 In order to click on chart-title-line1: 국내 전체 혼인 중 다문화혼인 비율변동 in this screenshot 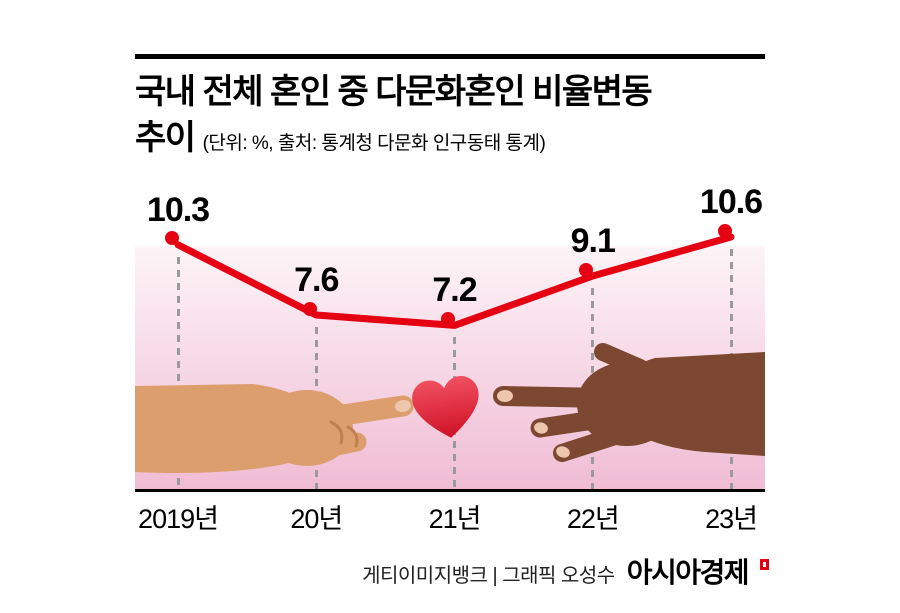, I will do `click(394, 92)`.